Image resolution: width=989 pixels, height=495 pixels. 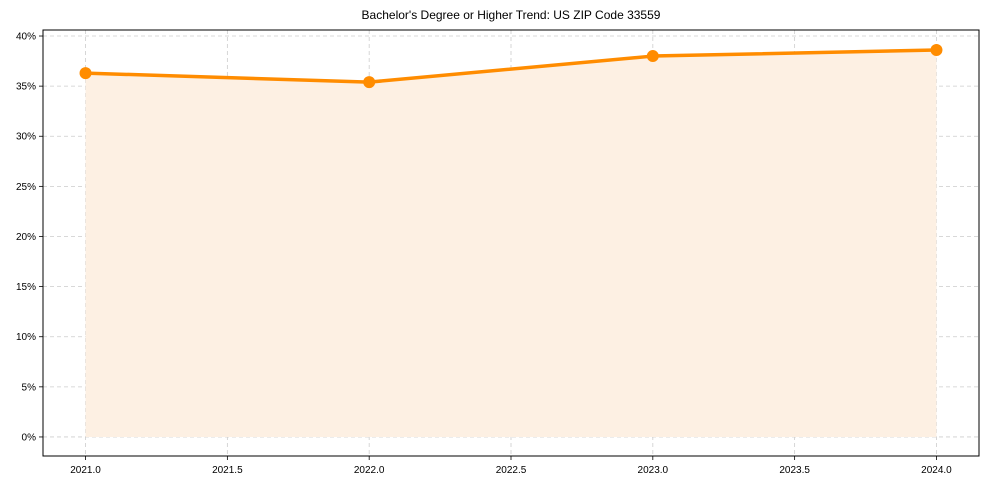 What do you see at coordinates (29, 437) in the screenshot?
I see `y-tick-label: 0%` at bounding box center [29, 437].